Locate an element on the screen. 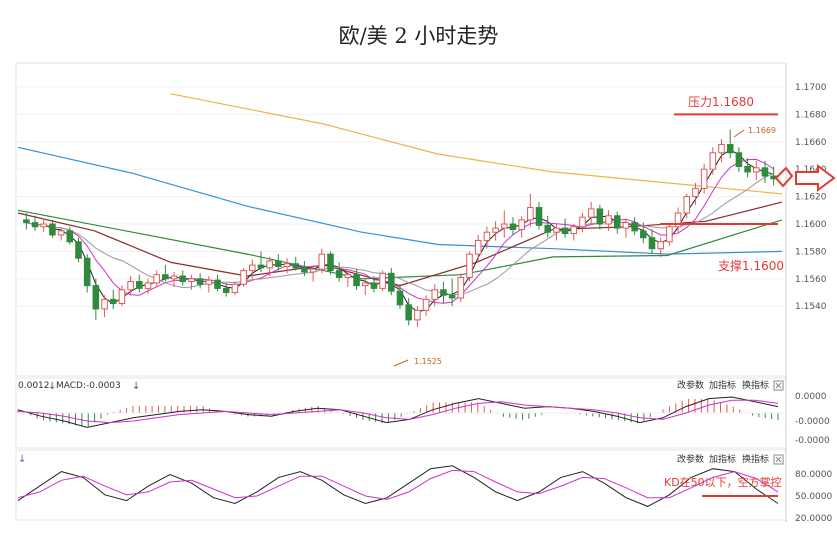 This screenshot has width=837, height=539. kd-close-button is located at coordinates (778, 459).